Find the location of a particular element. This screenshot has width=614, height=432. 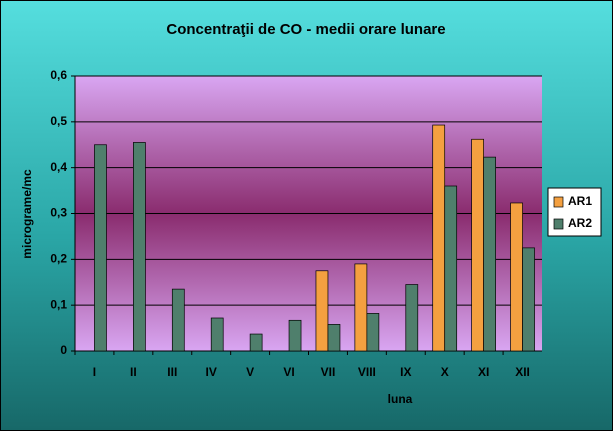

y-tick-label: 0 is located at coordinates (63, 350).